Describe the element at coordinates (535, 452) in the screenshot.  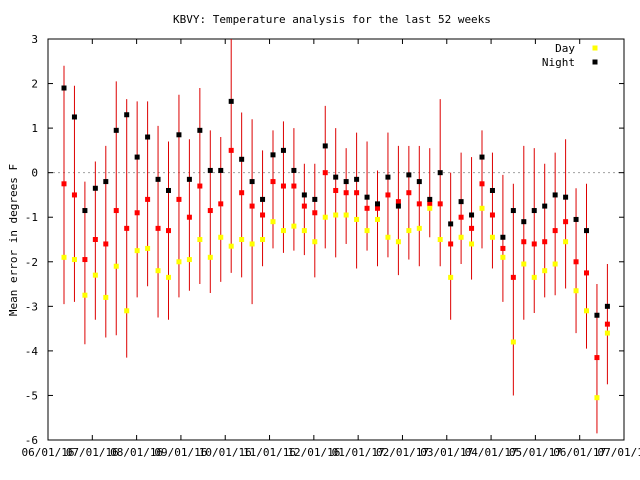
I see `x-tick-label: 05/01/17` at that location.